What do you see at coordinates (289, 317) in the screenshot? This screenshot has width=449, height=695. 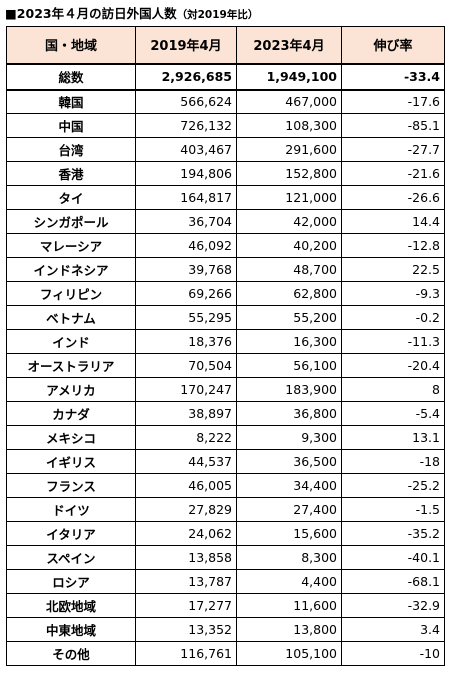 I see `value-2023-cell: 55,200` at bounding box center [289, 317].